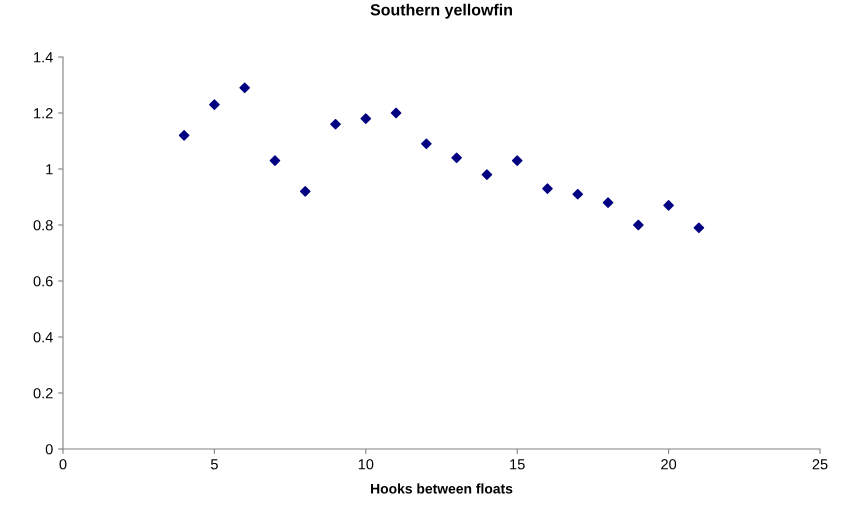  What do you see at coordinates (43, 393) in the screenshot?
I see `y-tick-label: 0.2` at bounding box center [43, 393].